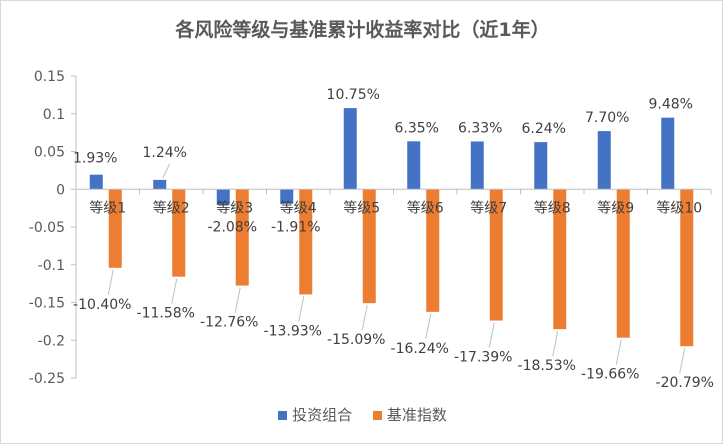 This screenshot has height=444, width=723. What do you see at coordinates (552, 207) in the screenshot?
I see `category-label: 等级8` at bounding box center [552, 207].